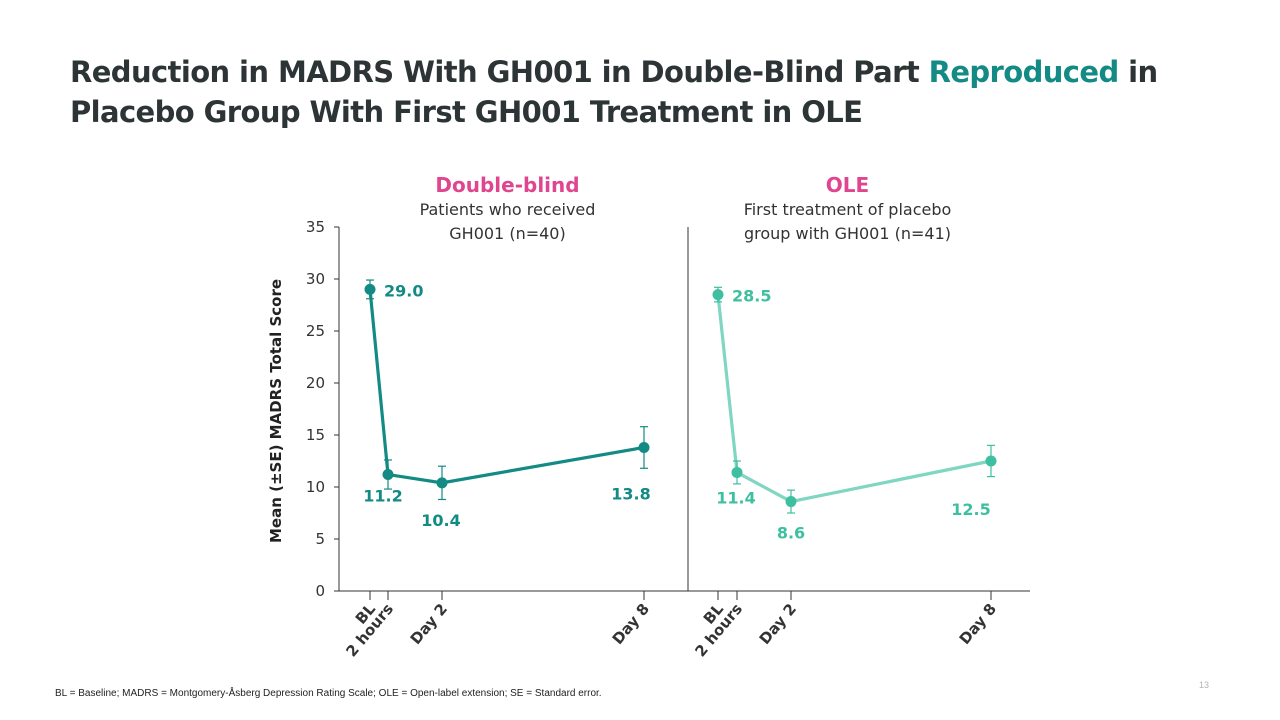 This screenshot has width=1280, height=720. What do you see at coordinates (751, 296) in the screenshot?
I see `data-label: 28.5` at bounding box center [751, 296].